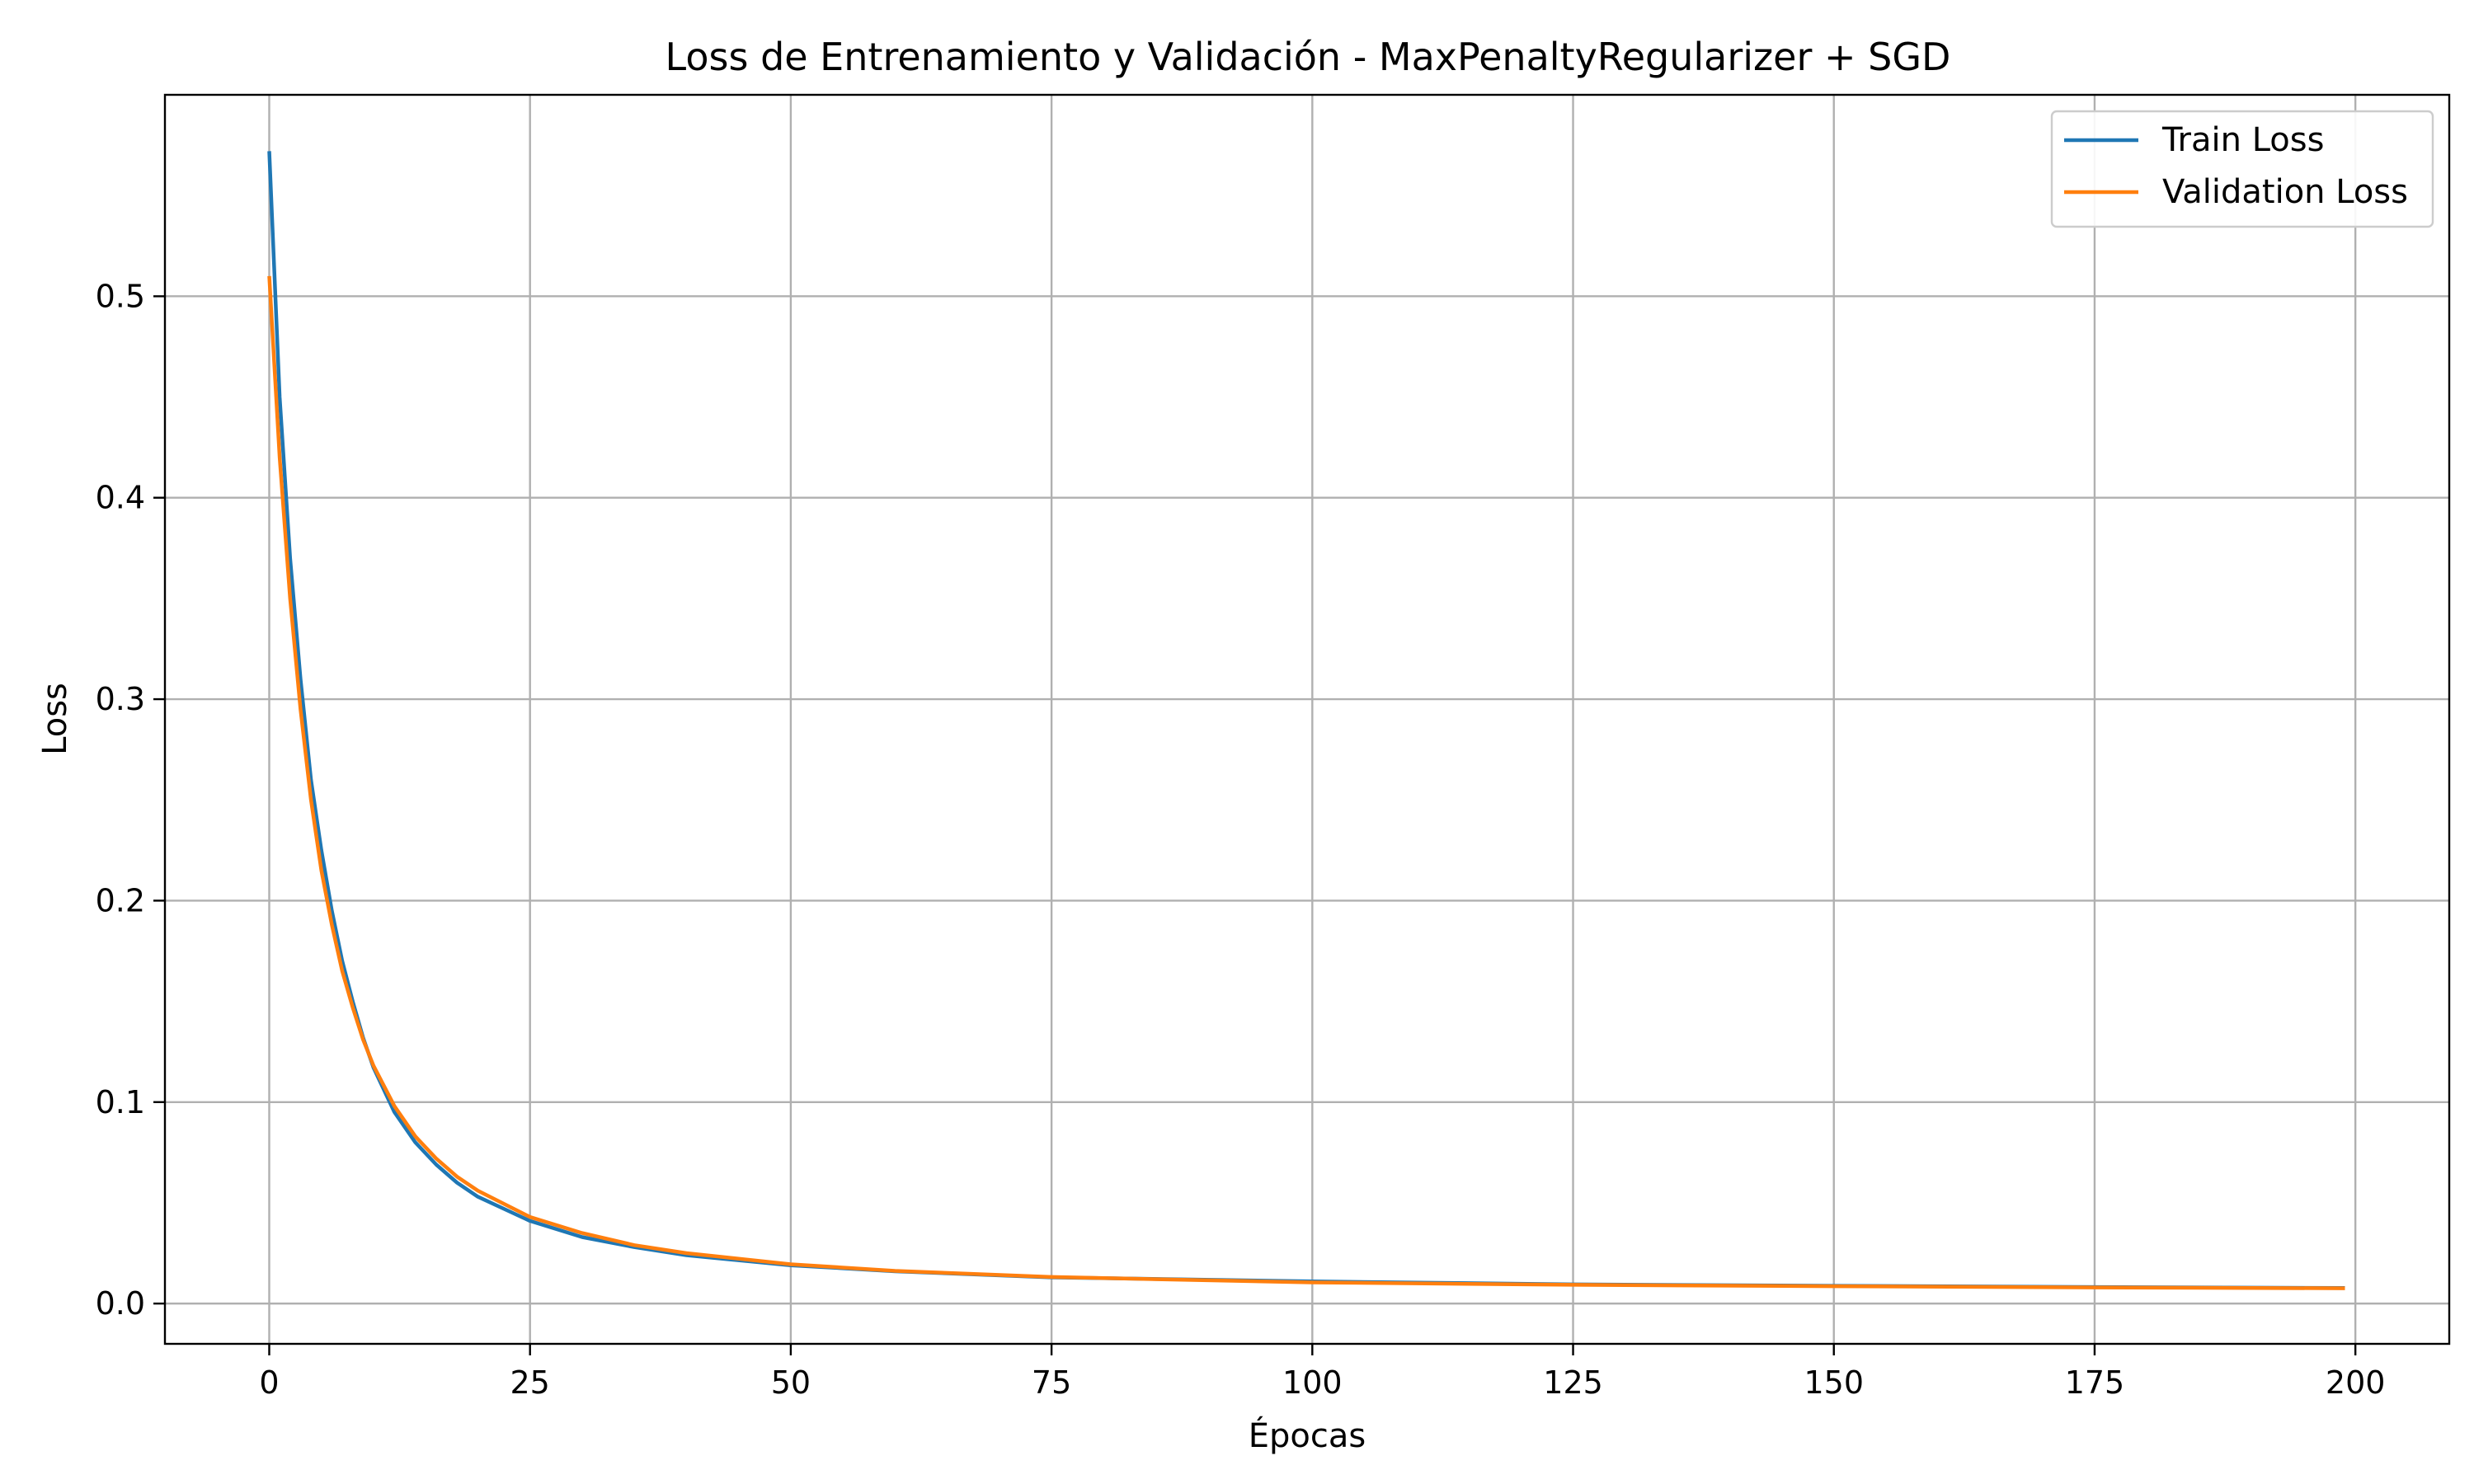 The width and height of the screenshot is (2474, 1484). Describe the element at coordinates (120, 1102) in the screenshot. I see `y-tick-label: 0.1` at that location.